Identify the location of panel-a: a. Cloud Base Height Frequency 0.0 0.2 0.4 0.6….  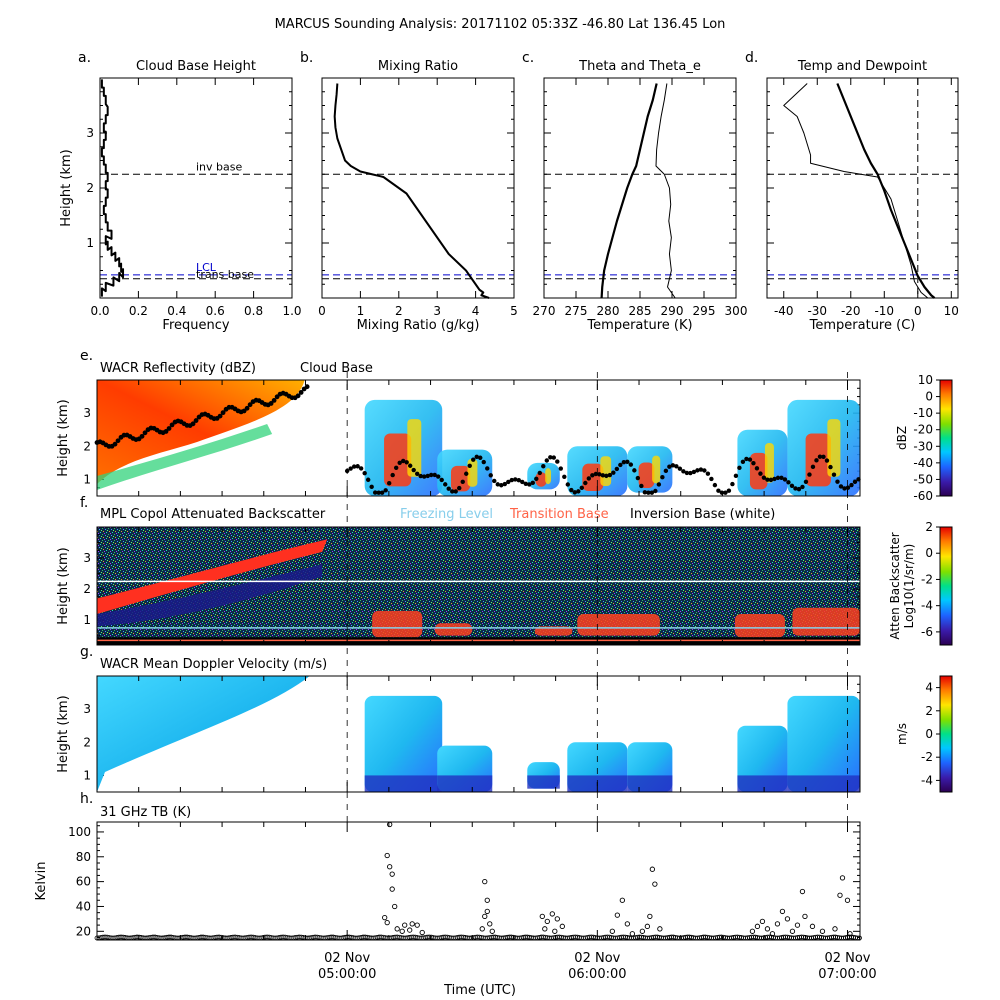
(180, 191).